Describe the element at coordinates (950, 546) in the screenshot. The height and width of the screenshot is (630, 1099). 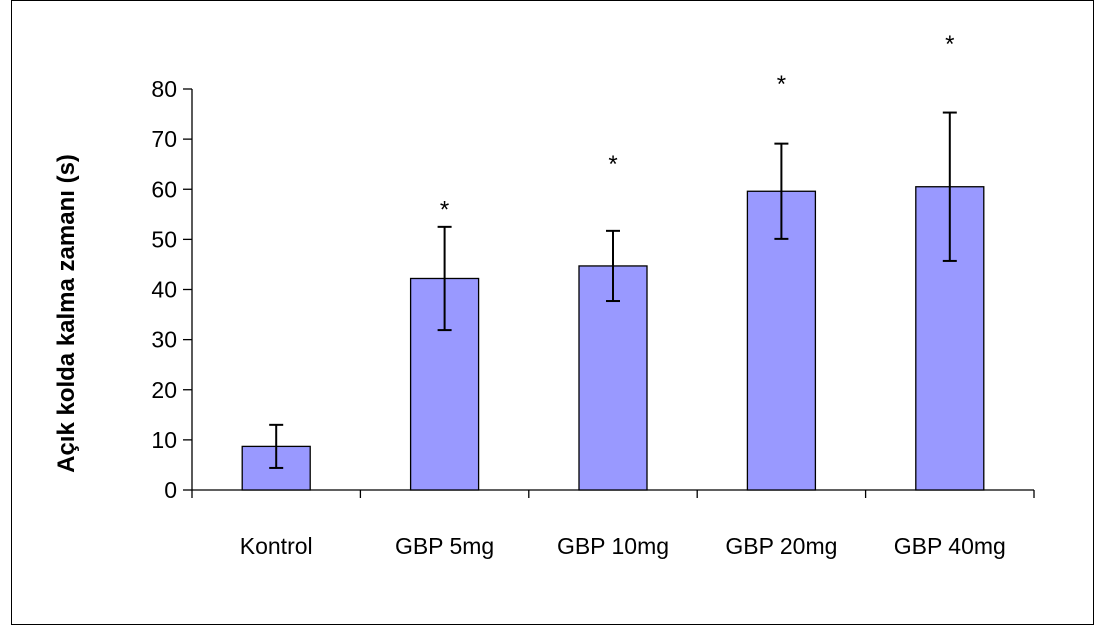
I see `x-category-label: GBP 40mg` at that location.